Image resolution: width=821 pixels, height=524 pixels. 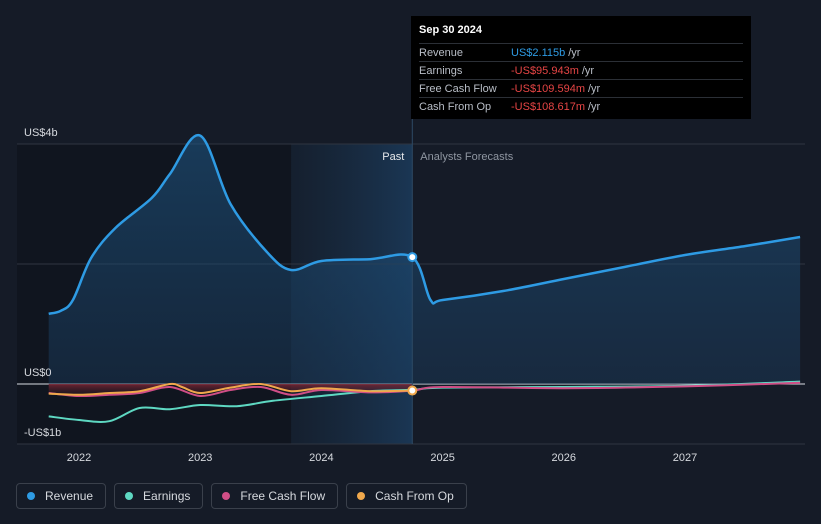 I want to click on y-tick-label: -US$1b, so click(x=42, y=433).